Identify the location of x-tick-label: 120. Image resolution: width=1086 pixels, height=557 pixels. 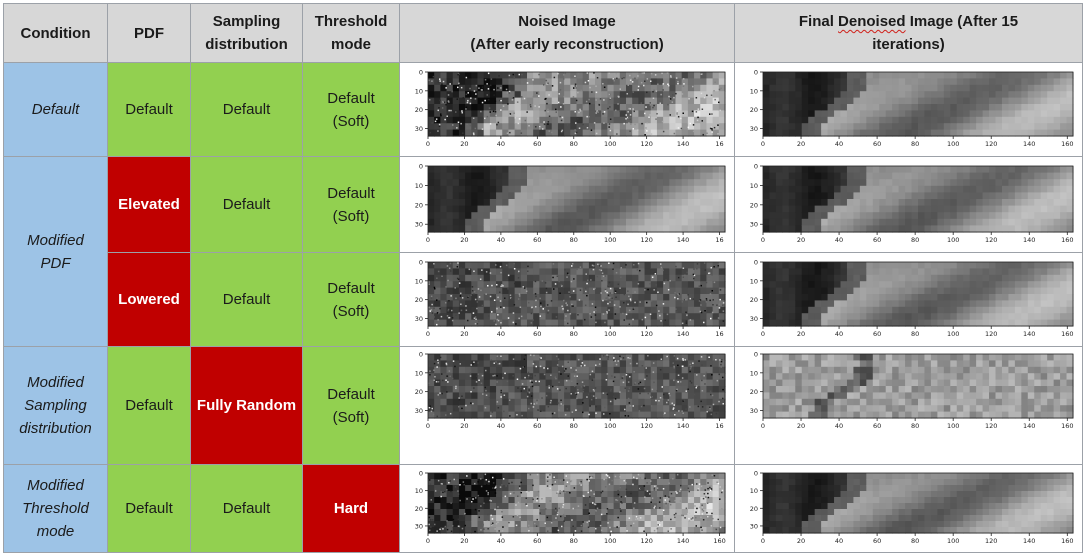
(646, 240).